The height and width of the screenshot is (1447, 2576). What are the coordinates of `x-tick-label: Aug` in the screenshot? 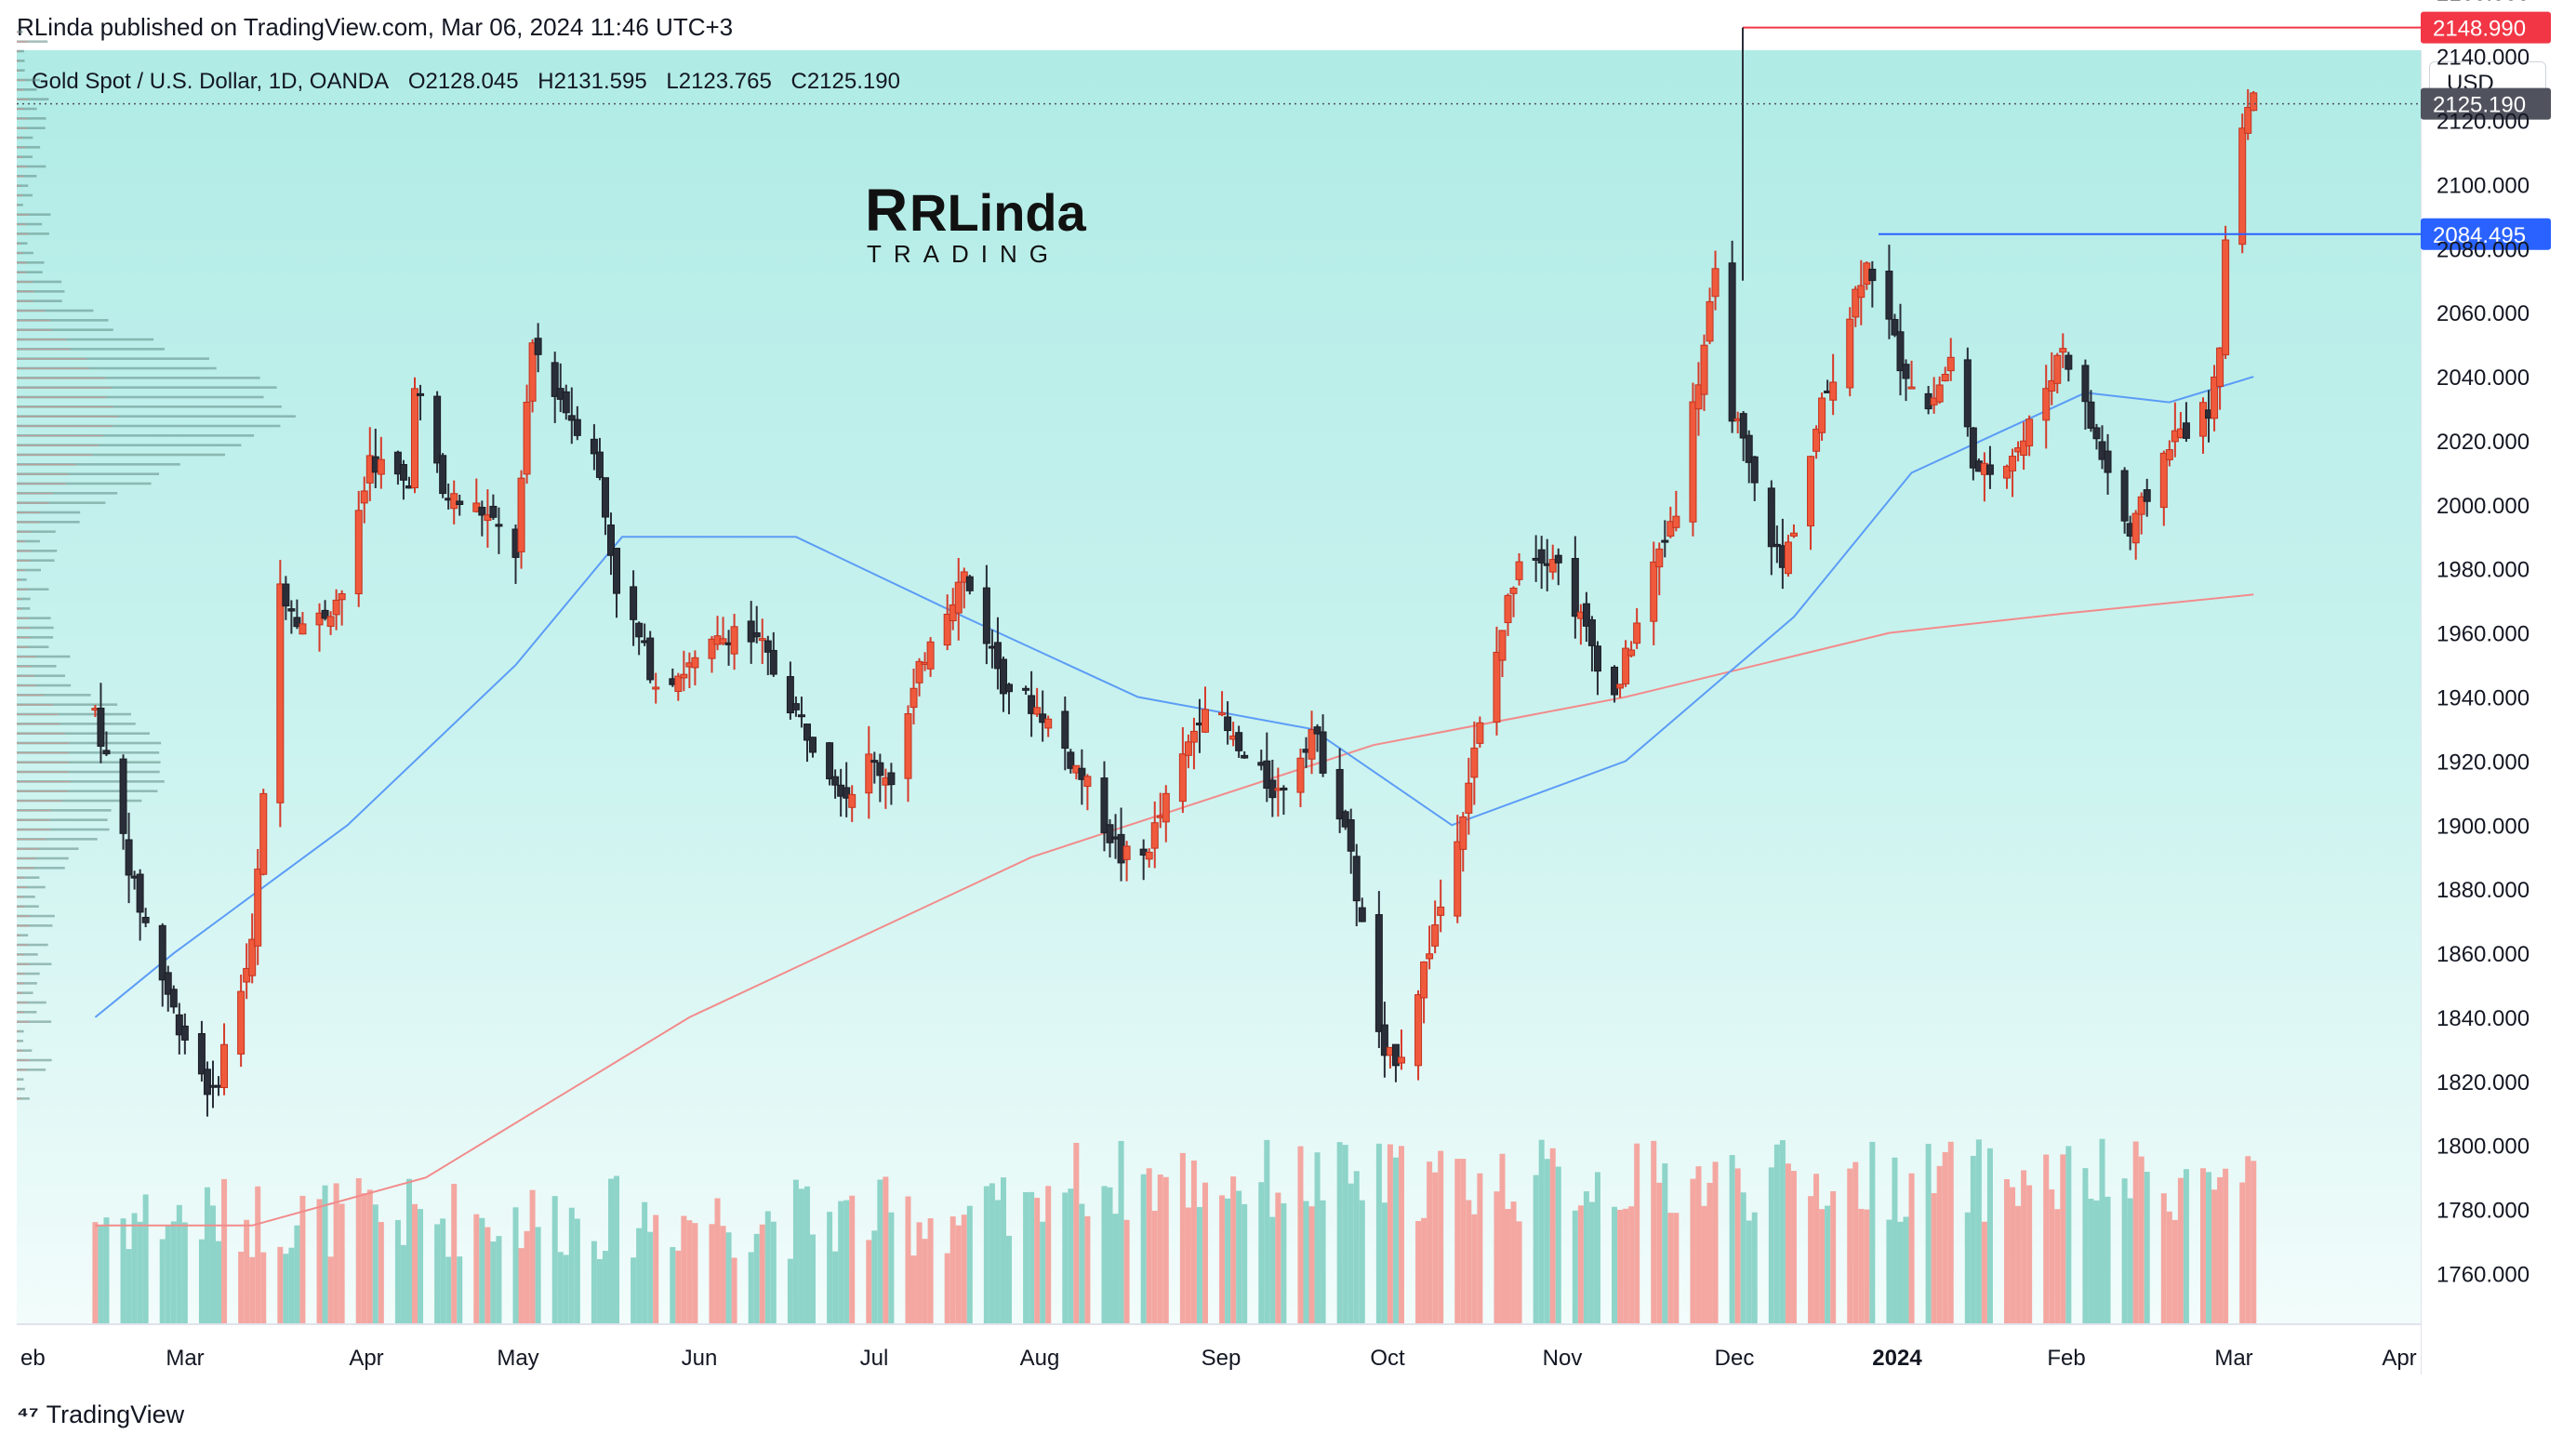 It's located at (1040, 1358).